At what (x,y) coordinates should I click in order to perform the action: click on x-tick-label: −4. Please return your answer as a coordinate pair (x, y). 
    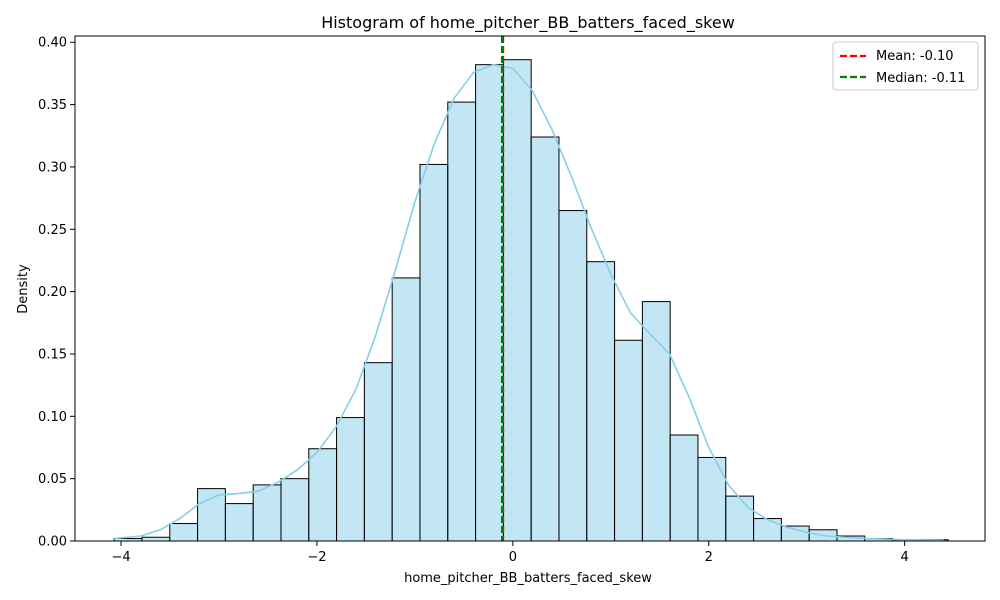
    Looking at the image, I should click on (120, 557).